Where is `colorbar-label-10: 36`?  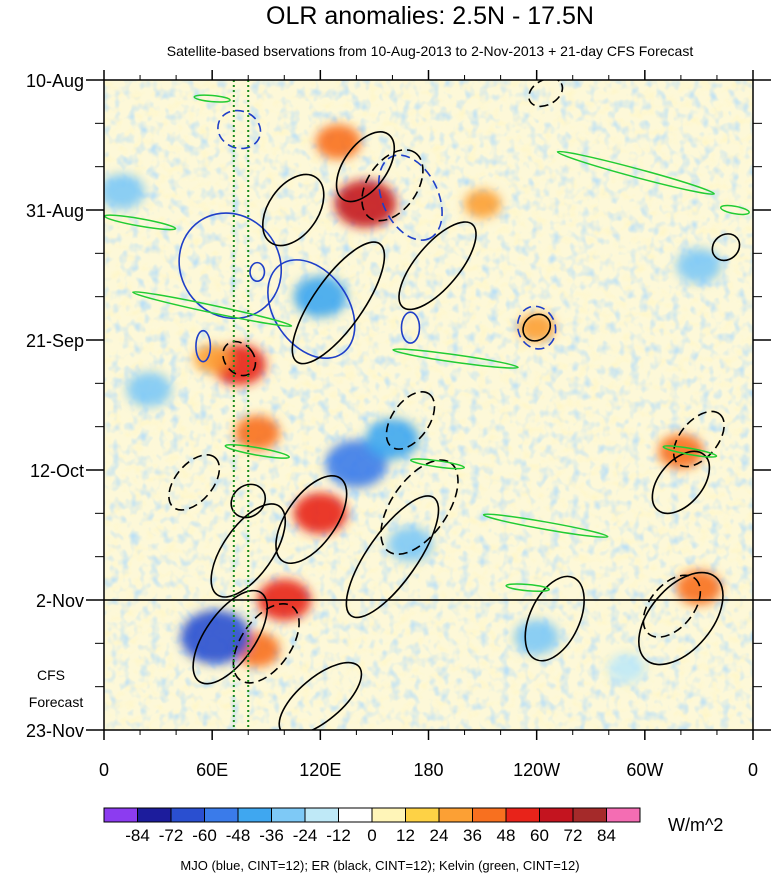 colorbar-label-10: 36 is located at coordinates (472, 835).